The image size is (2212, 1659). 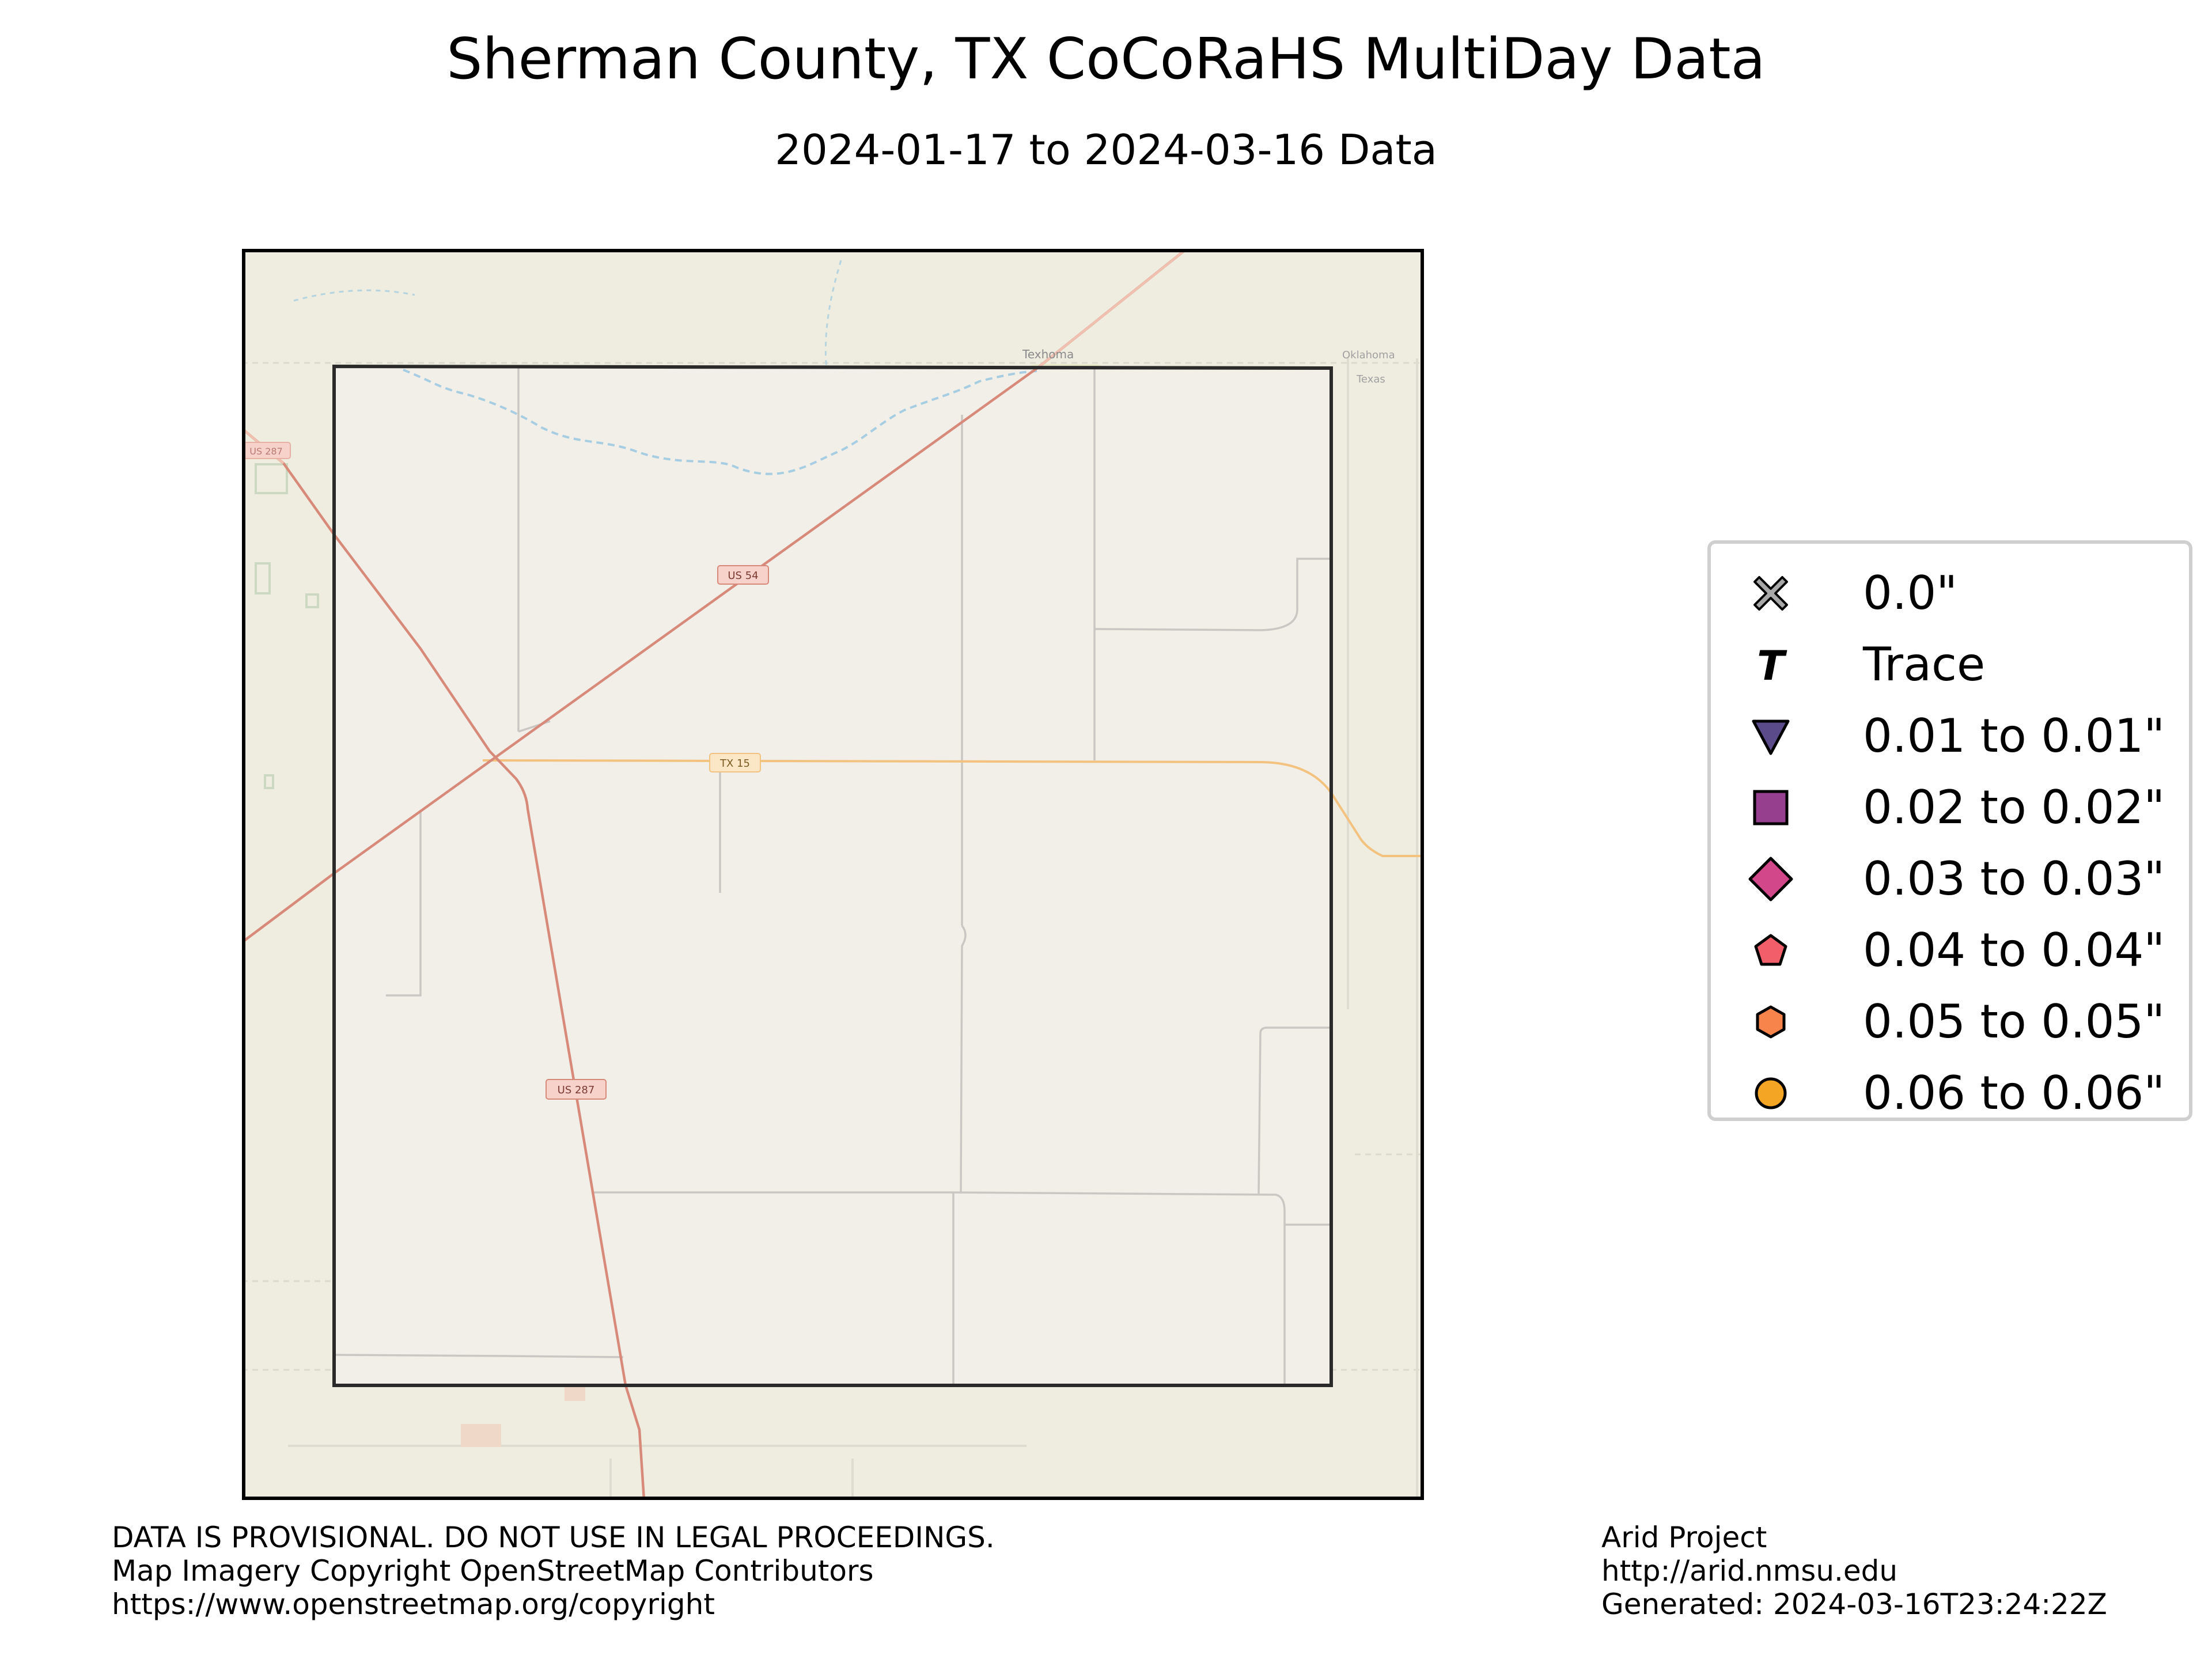 What do you see at coordinates (1771, 1093) in the screenshot?
I see `circle-icon` at bounding box center [1771, 1093].